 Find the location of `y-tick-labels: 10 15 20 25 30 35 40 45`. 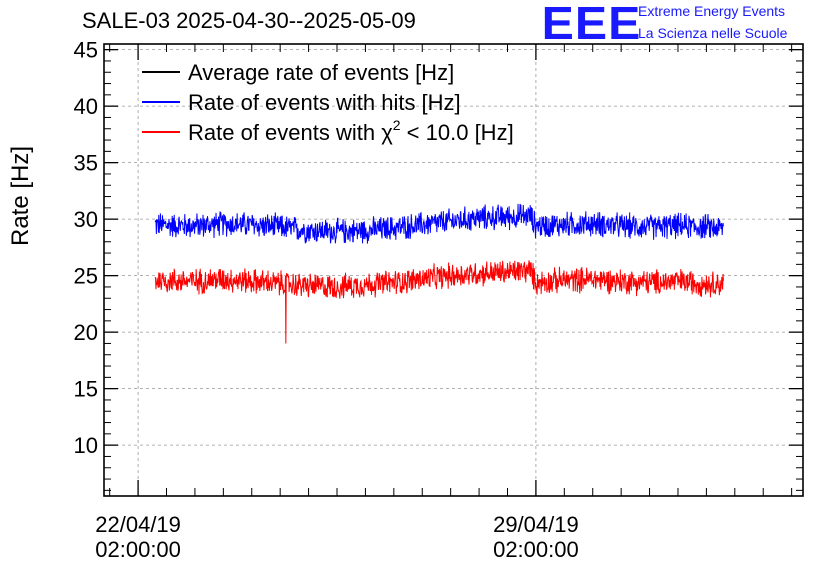

y-tick-labels: 10 15 20 25 30 35 40 45 is located at coordinates (86, 248).